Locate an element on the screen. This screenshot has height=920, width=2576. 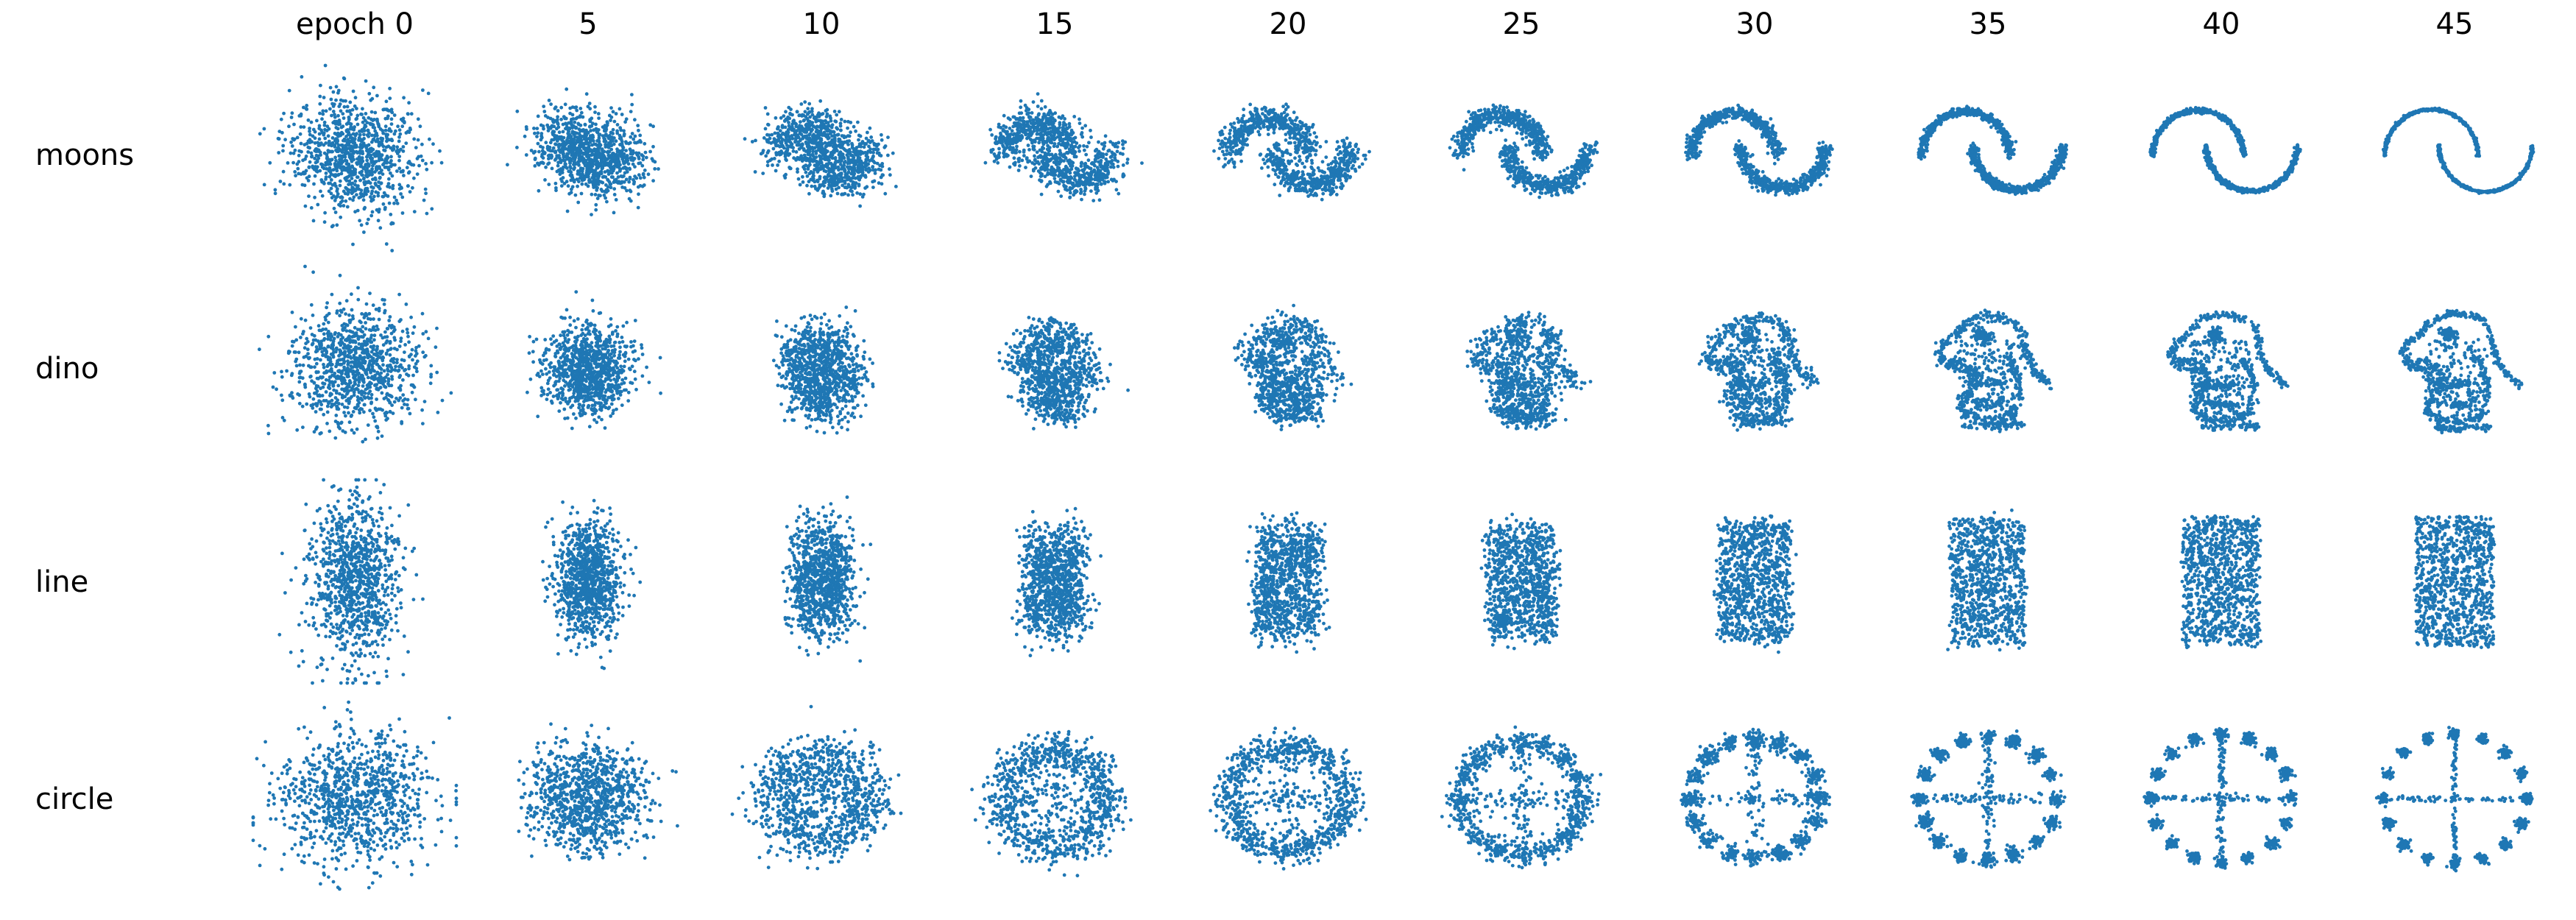
column-label: 10 is located at coordinates (822, 24).